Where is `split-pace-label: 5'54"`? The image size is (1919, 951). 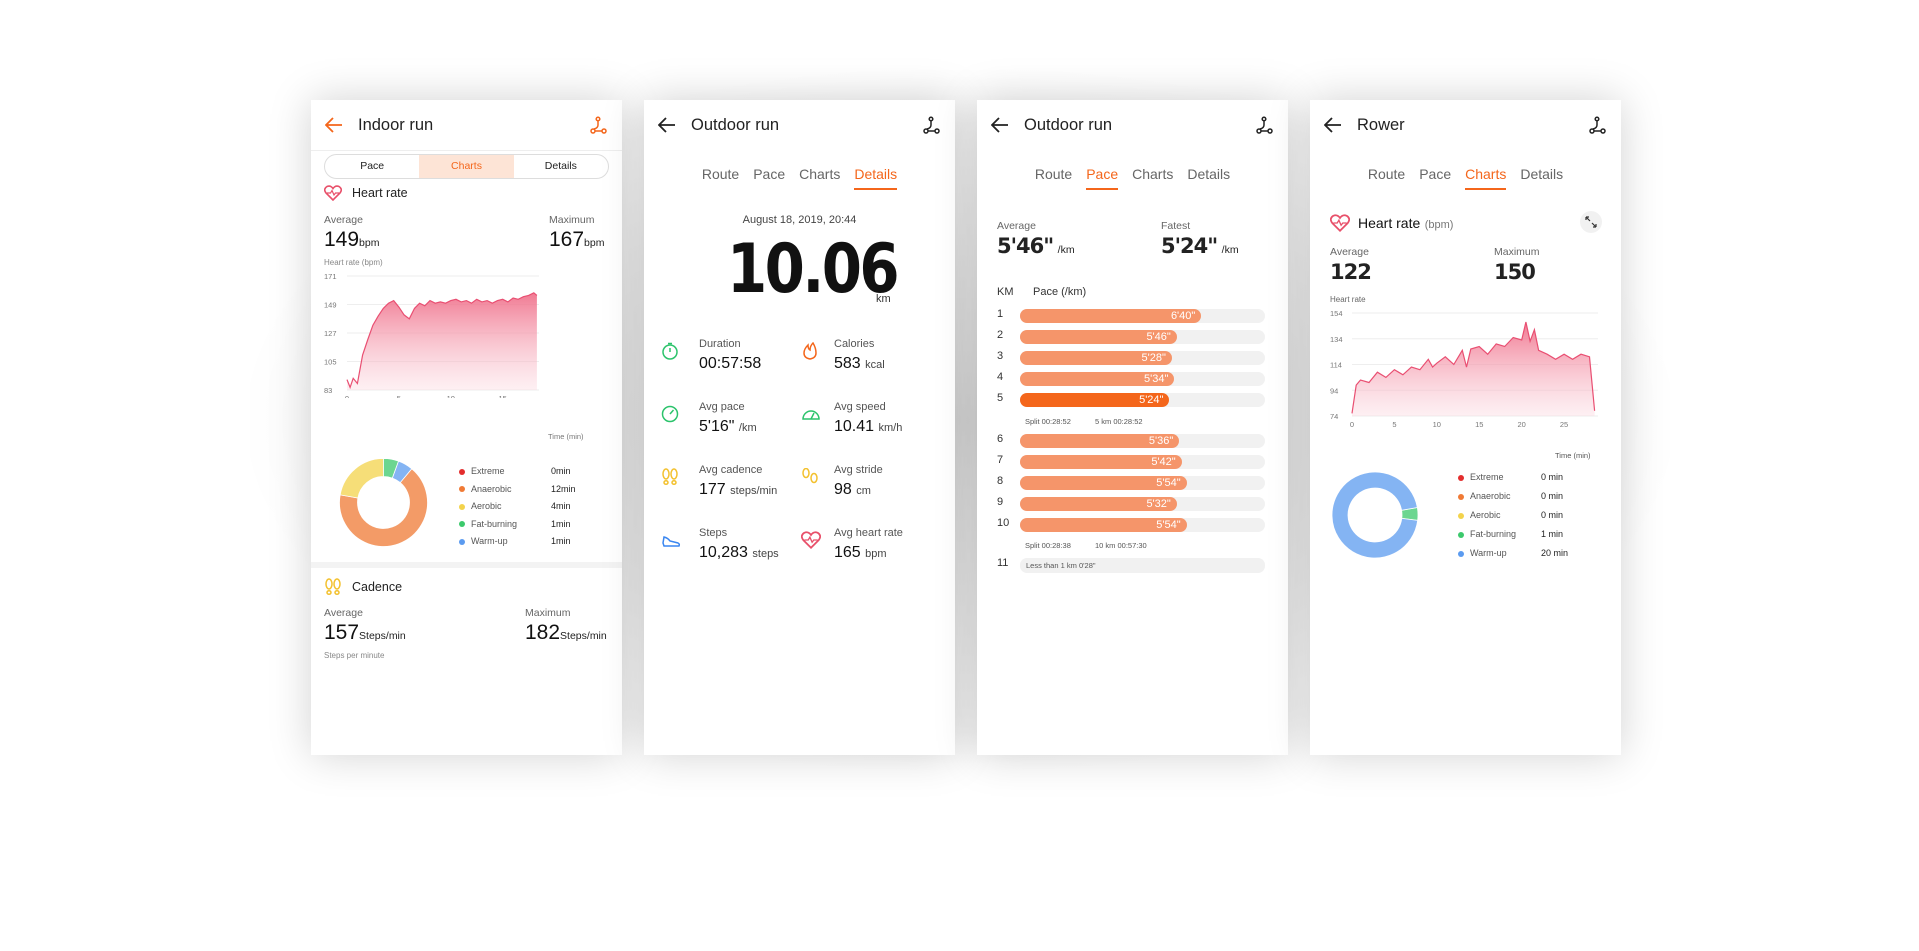 split-pace-label: 5'54" is located at coordinates (1168, 525).